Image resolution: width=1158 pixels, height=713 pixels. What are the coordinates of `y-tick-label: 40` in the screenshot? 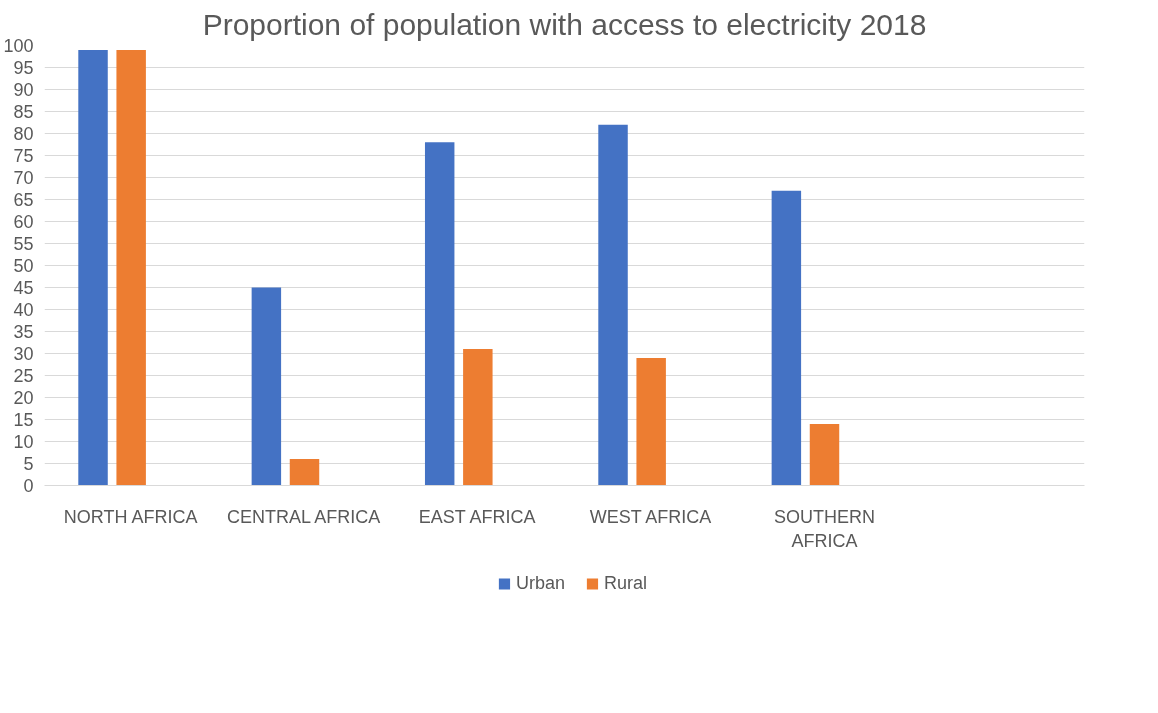 It's located at (23, 310).